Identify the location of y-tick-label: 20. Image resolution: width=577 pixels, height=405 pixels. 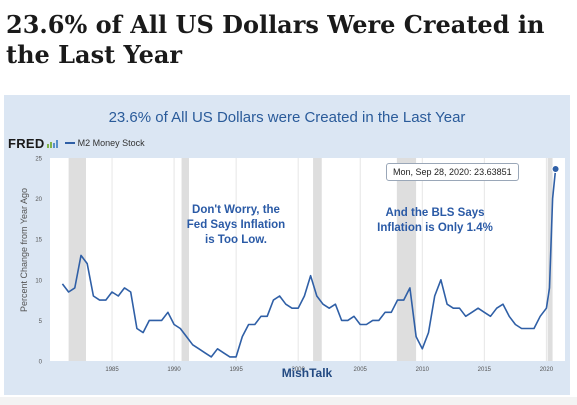
(38, 200).